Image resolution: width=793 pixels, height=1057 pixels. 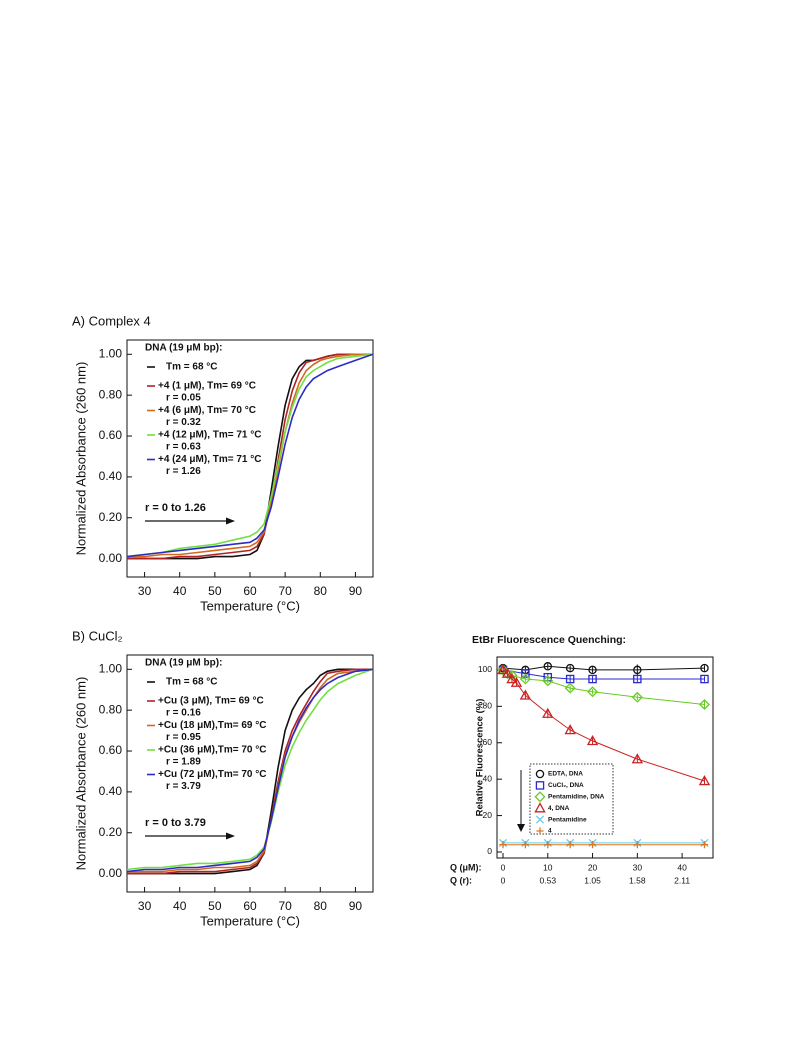 What do you see at coordinates (559, 808) in the screenshot?
I see `legend-label: 4, DNA` at bounding box center [559, 808].